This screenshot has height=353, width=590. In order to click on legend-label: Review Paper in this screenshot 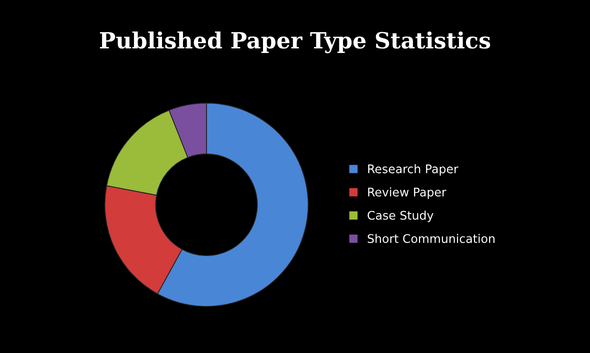, I will do `click(407, 193)`.